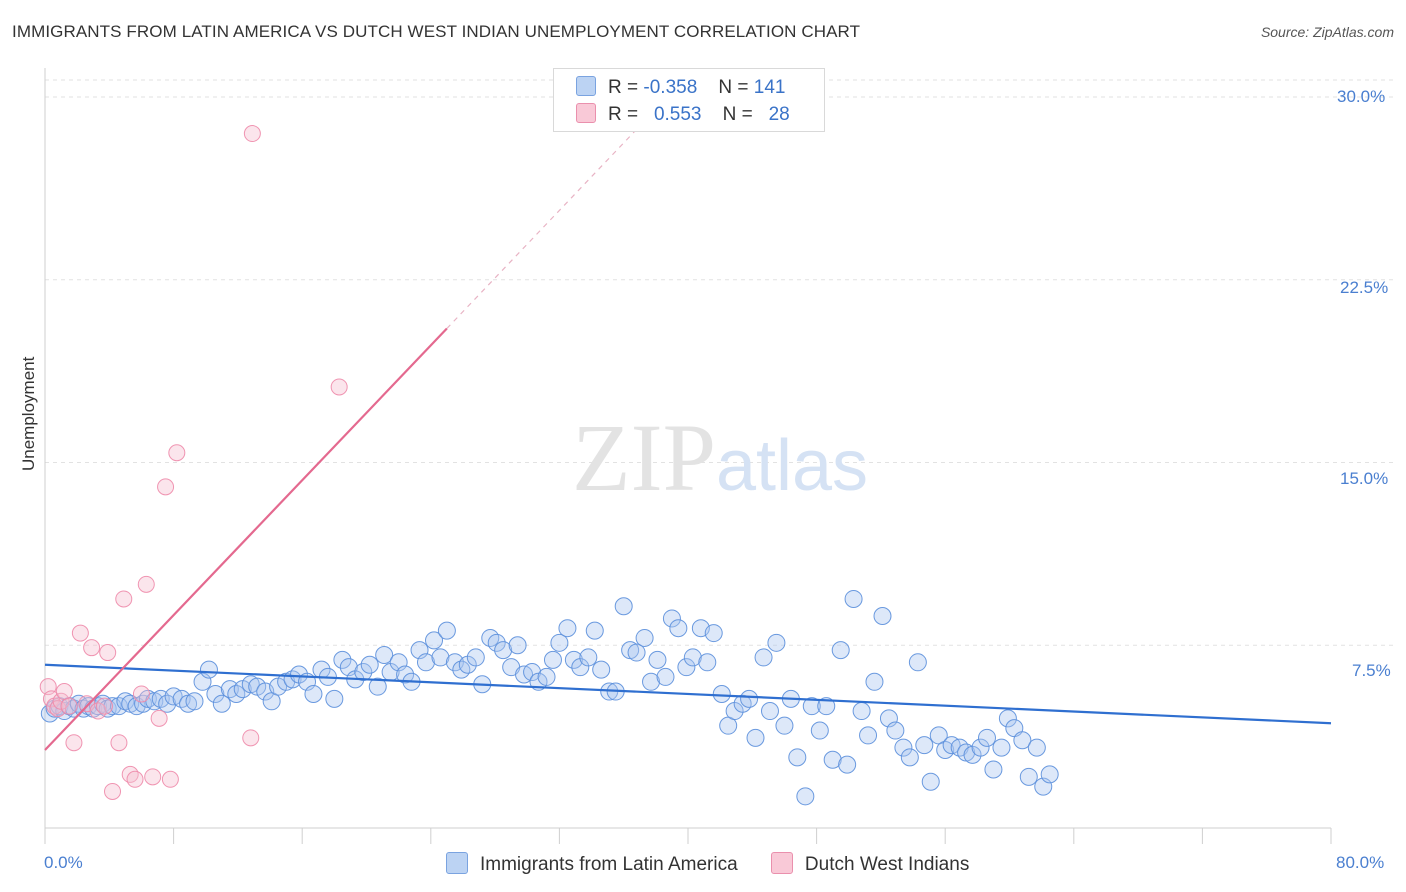  I want to click on n-value: 28, so click(779, 114).